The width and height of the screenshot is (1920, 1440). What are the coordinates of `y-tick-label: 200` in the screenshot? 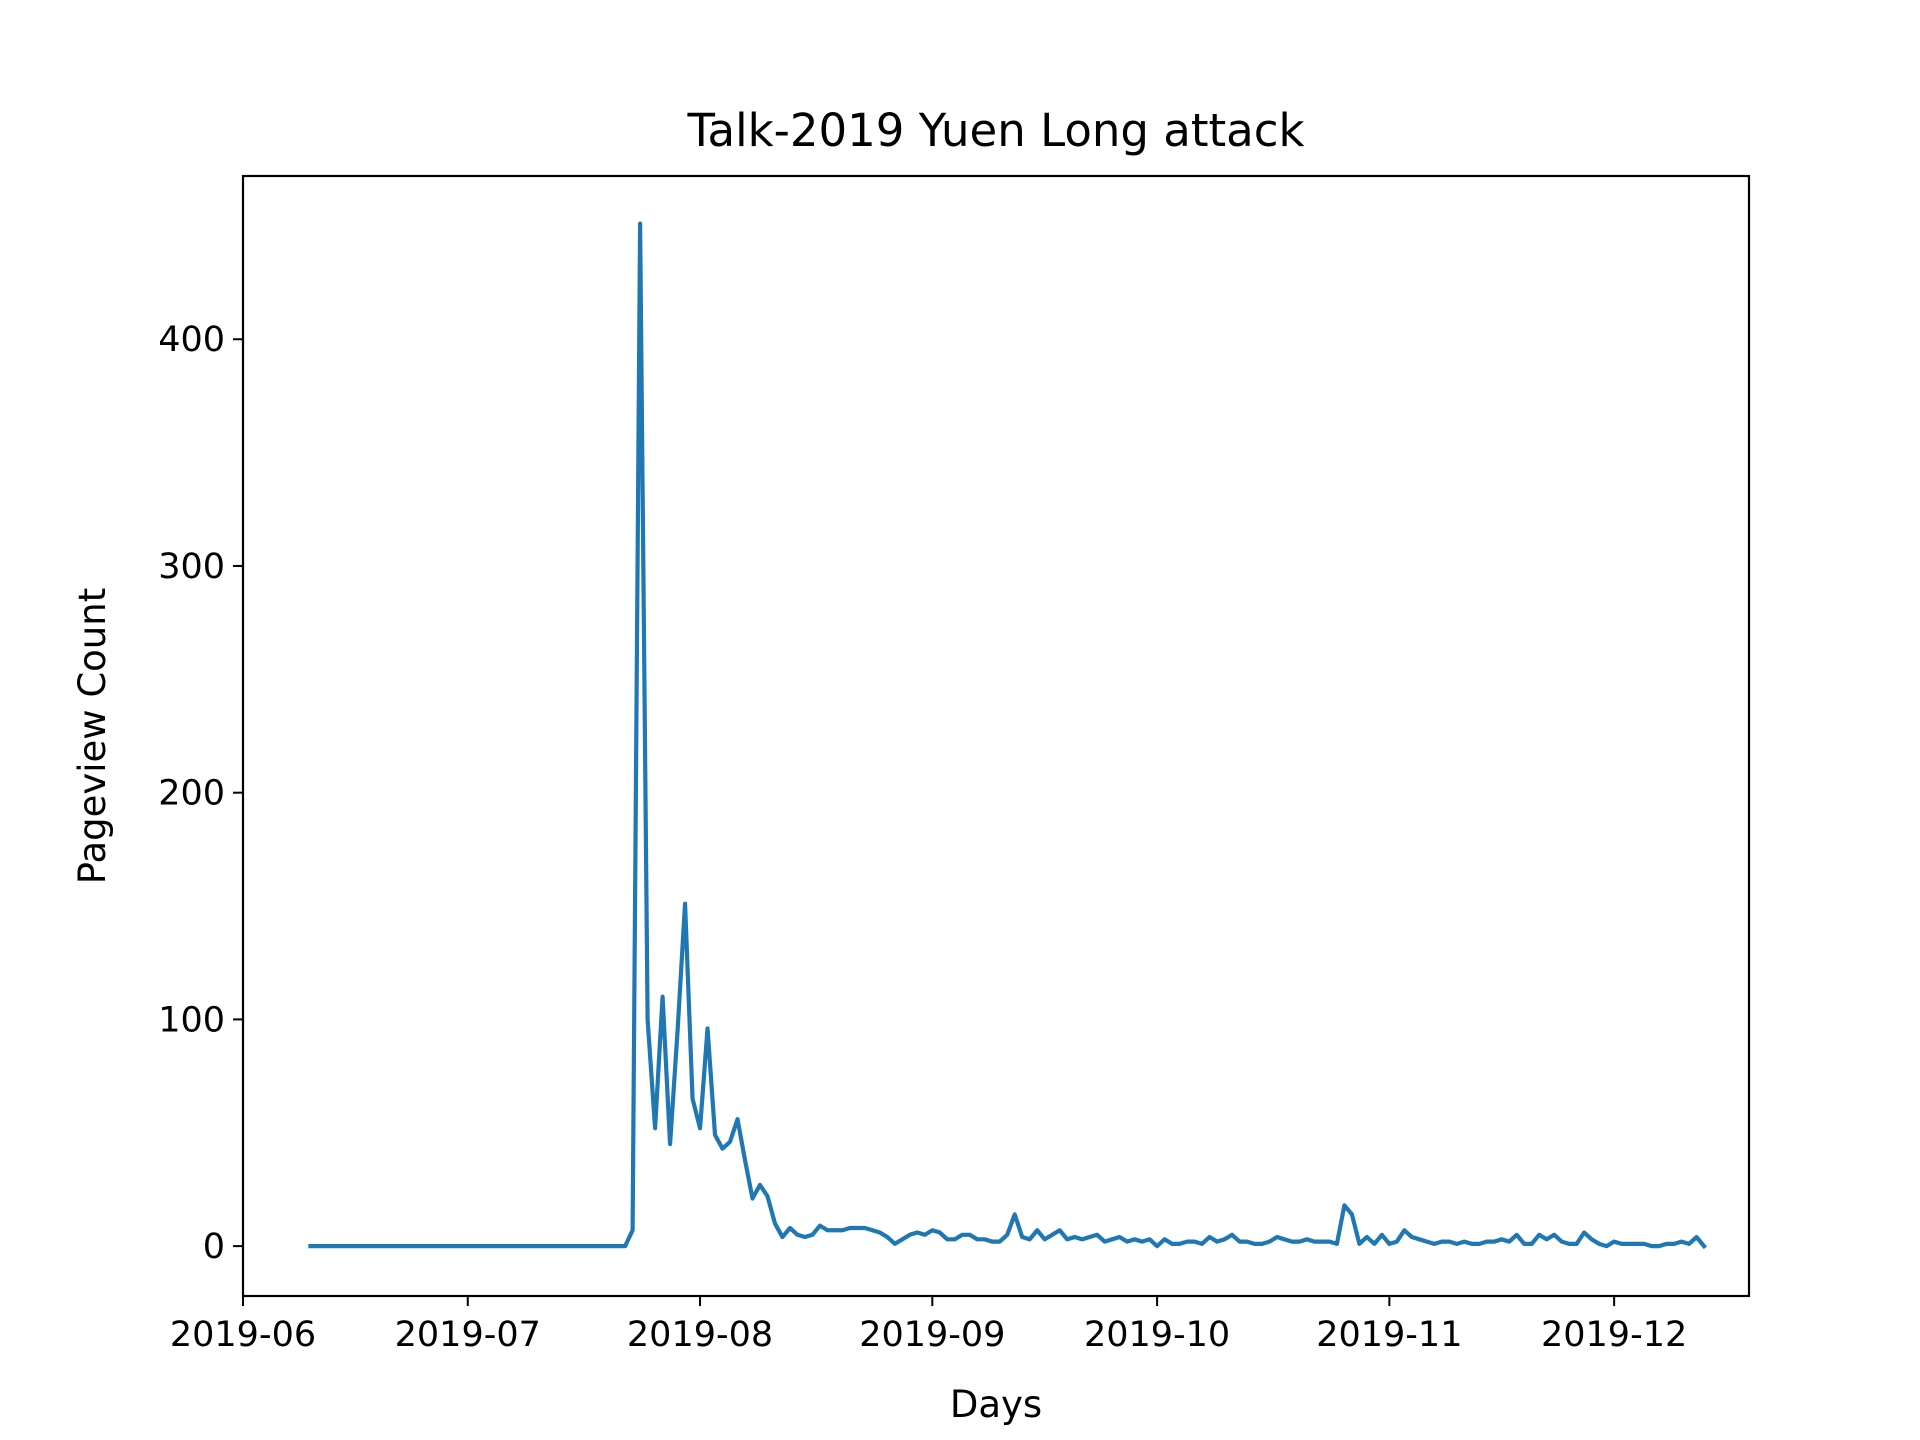 It's located at (191, 794).